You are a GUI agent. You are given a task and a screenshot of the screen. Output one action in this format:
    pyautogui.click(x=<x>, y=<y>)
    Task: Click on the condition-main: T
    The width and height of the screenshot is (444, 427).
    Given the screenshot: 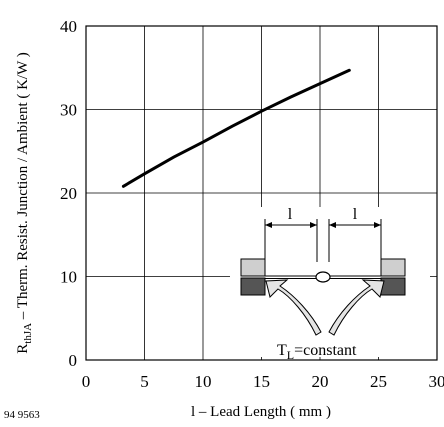 What is the action you would take?
    pyautogui.click(x=282, y=350)
    